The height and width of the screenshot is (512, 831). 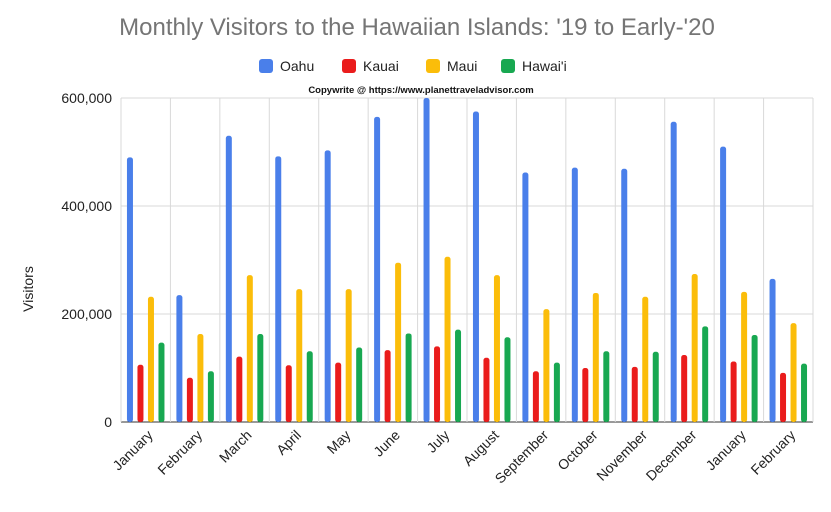 I want to click on x-tick-label: July, so click(x=437, y=441).